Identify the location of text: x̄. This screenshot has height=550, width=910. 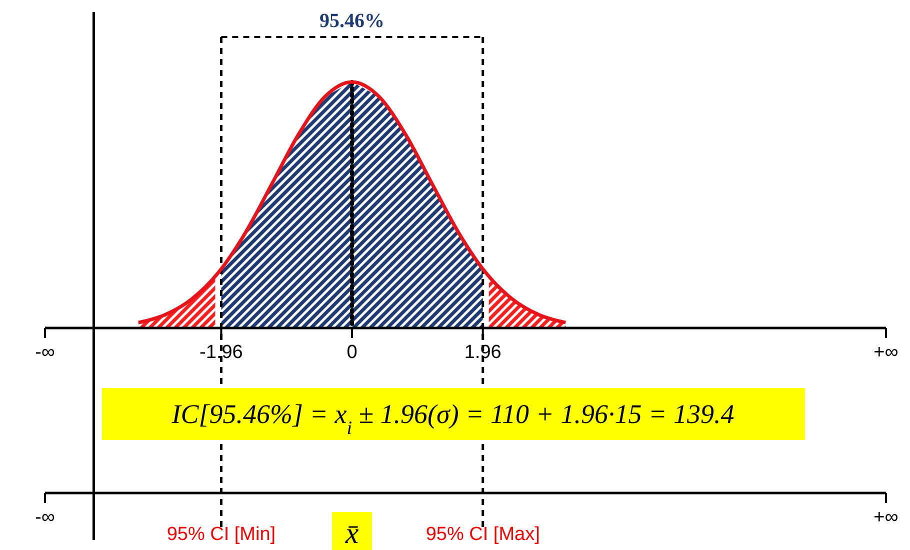
(352, 533).